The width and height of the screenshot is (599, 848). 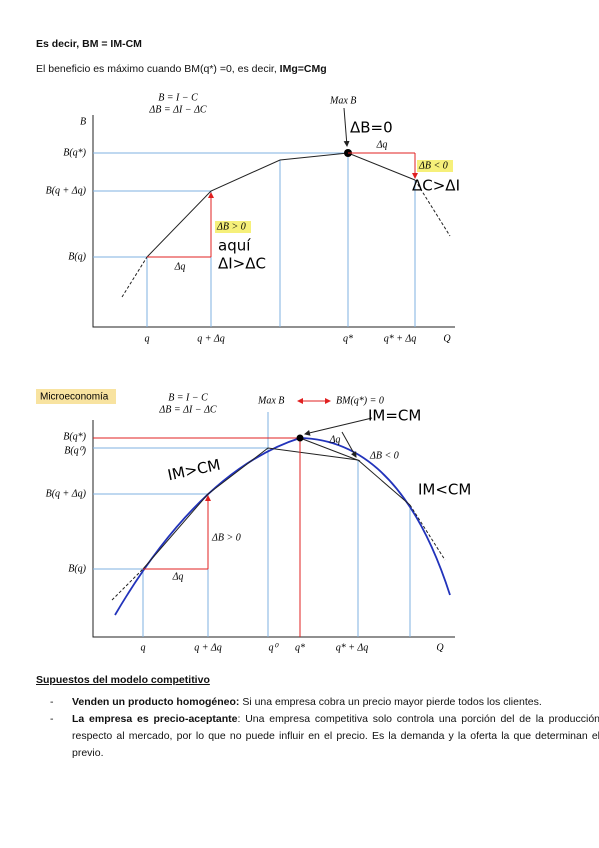 What do you see at coordinates (75, 450) in the screenshot?
I see `y-label: B(q⁰)` at bounding box center [75, 450].